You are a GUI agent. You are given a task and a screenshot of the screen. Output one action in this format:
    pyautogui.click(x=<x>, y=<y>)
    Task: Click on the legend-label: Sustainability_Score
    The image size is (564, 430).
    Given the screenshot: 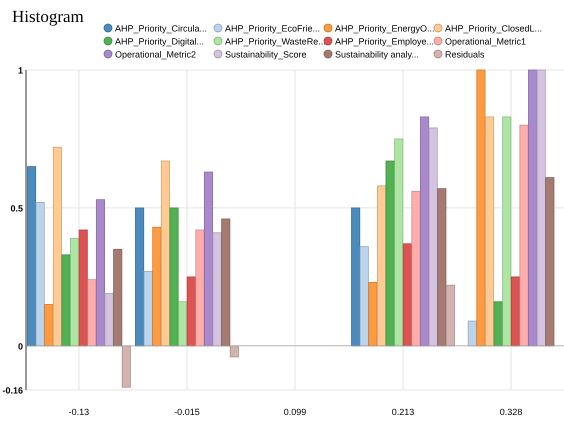 What is the action you would take?
    pyautogui.click(x=266, y=55)
    